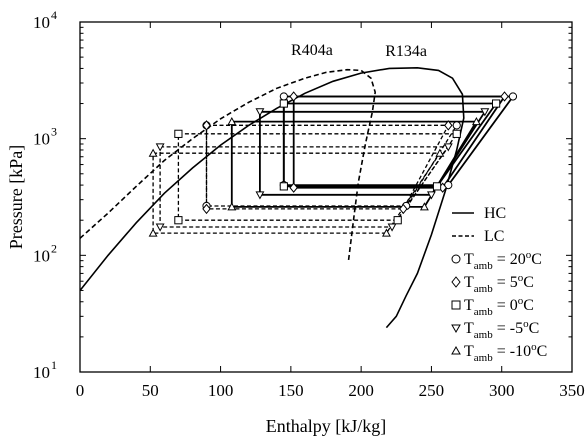 The image size is (586, 439). Describe the element at coordinates (495, 213) in the screenshot. I see `legend-label: HC` at that location.